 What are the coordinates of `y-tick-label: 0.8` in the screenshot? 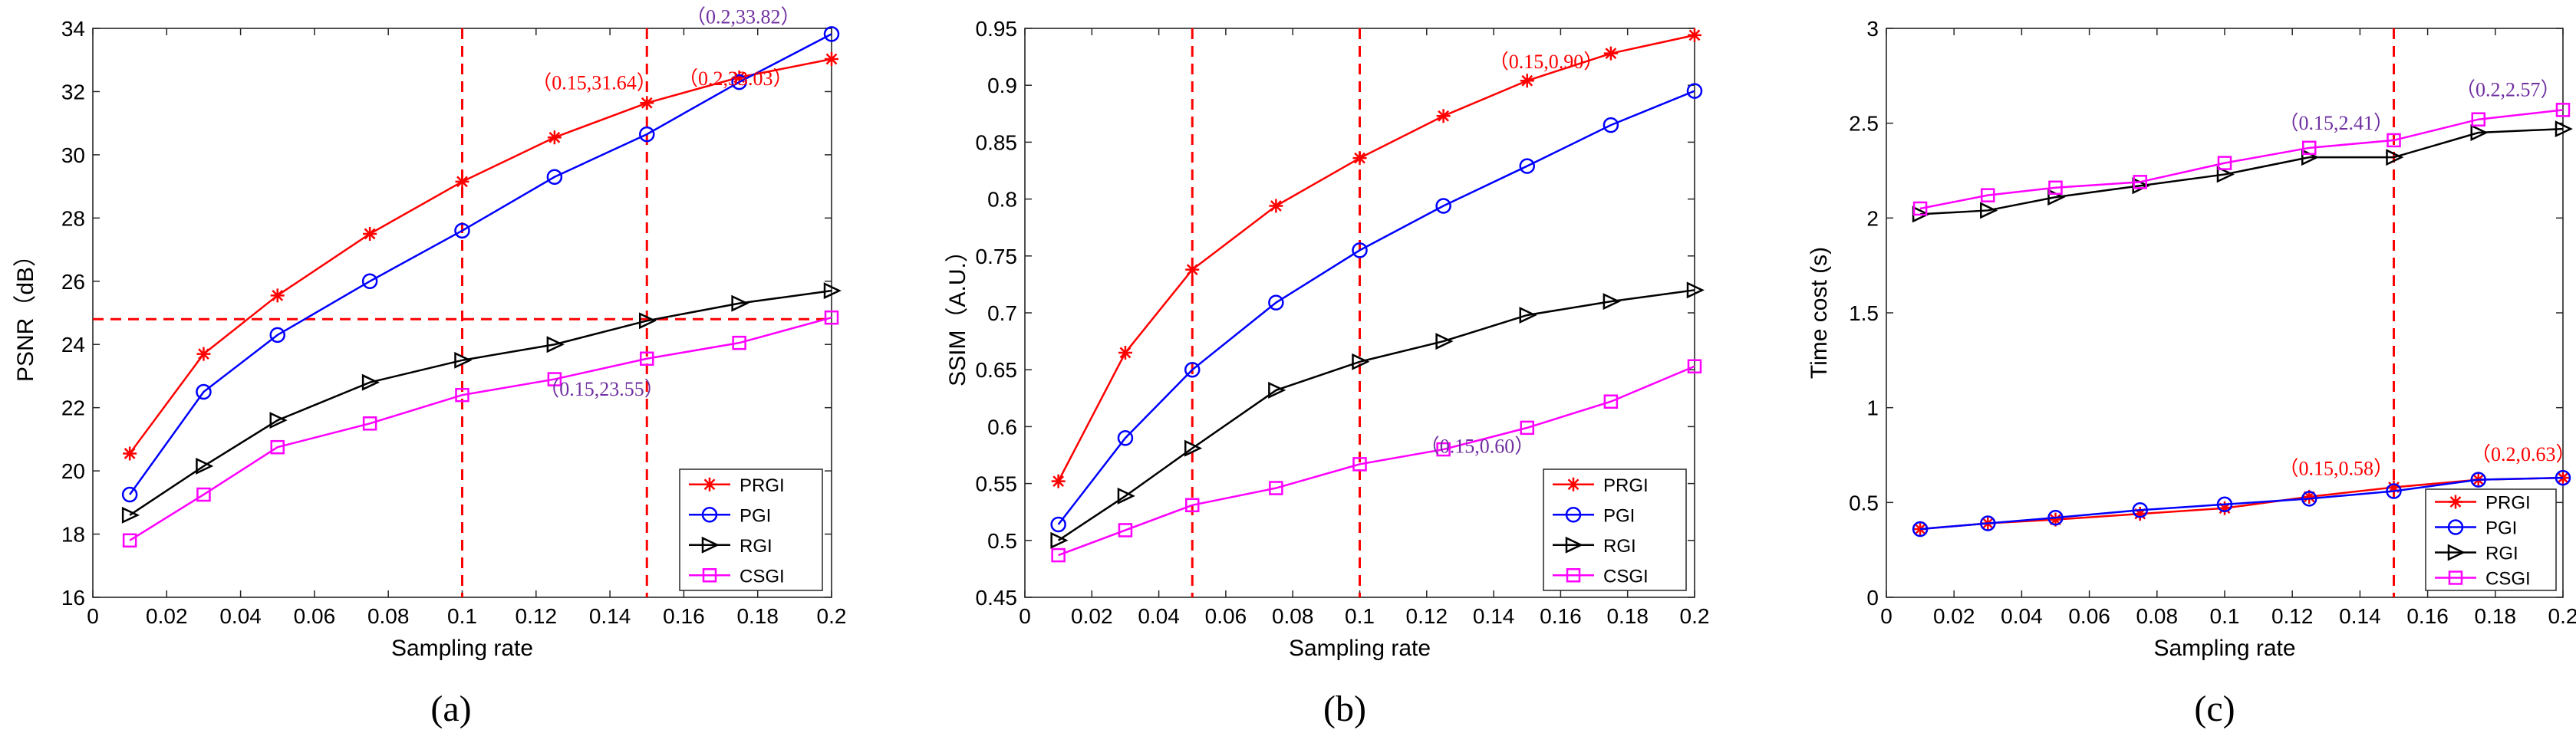 It's located at (1002, 200).